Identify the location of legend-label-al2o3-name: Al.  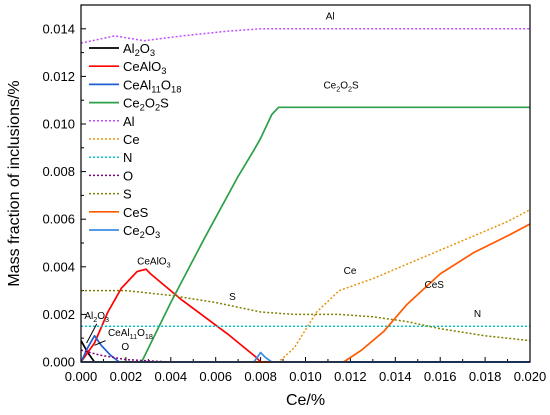
(129, 48).